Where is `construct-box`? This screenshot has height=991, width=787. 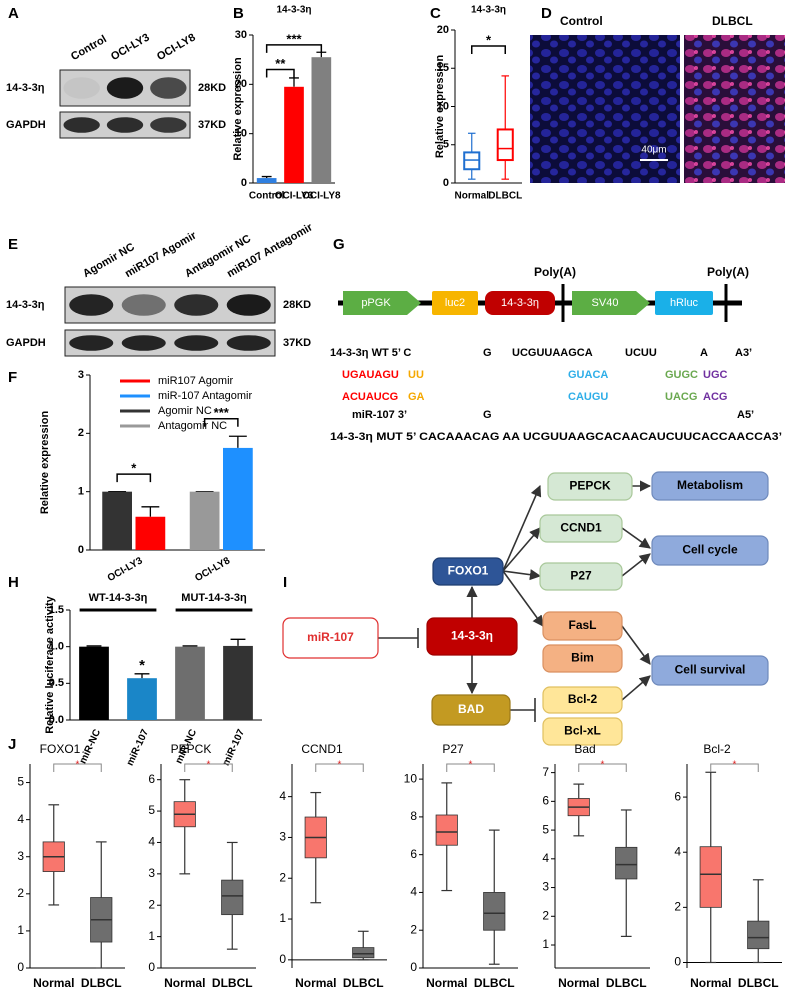 construct-box is located at coordinates (684, 303).